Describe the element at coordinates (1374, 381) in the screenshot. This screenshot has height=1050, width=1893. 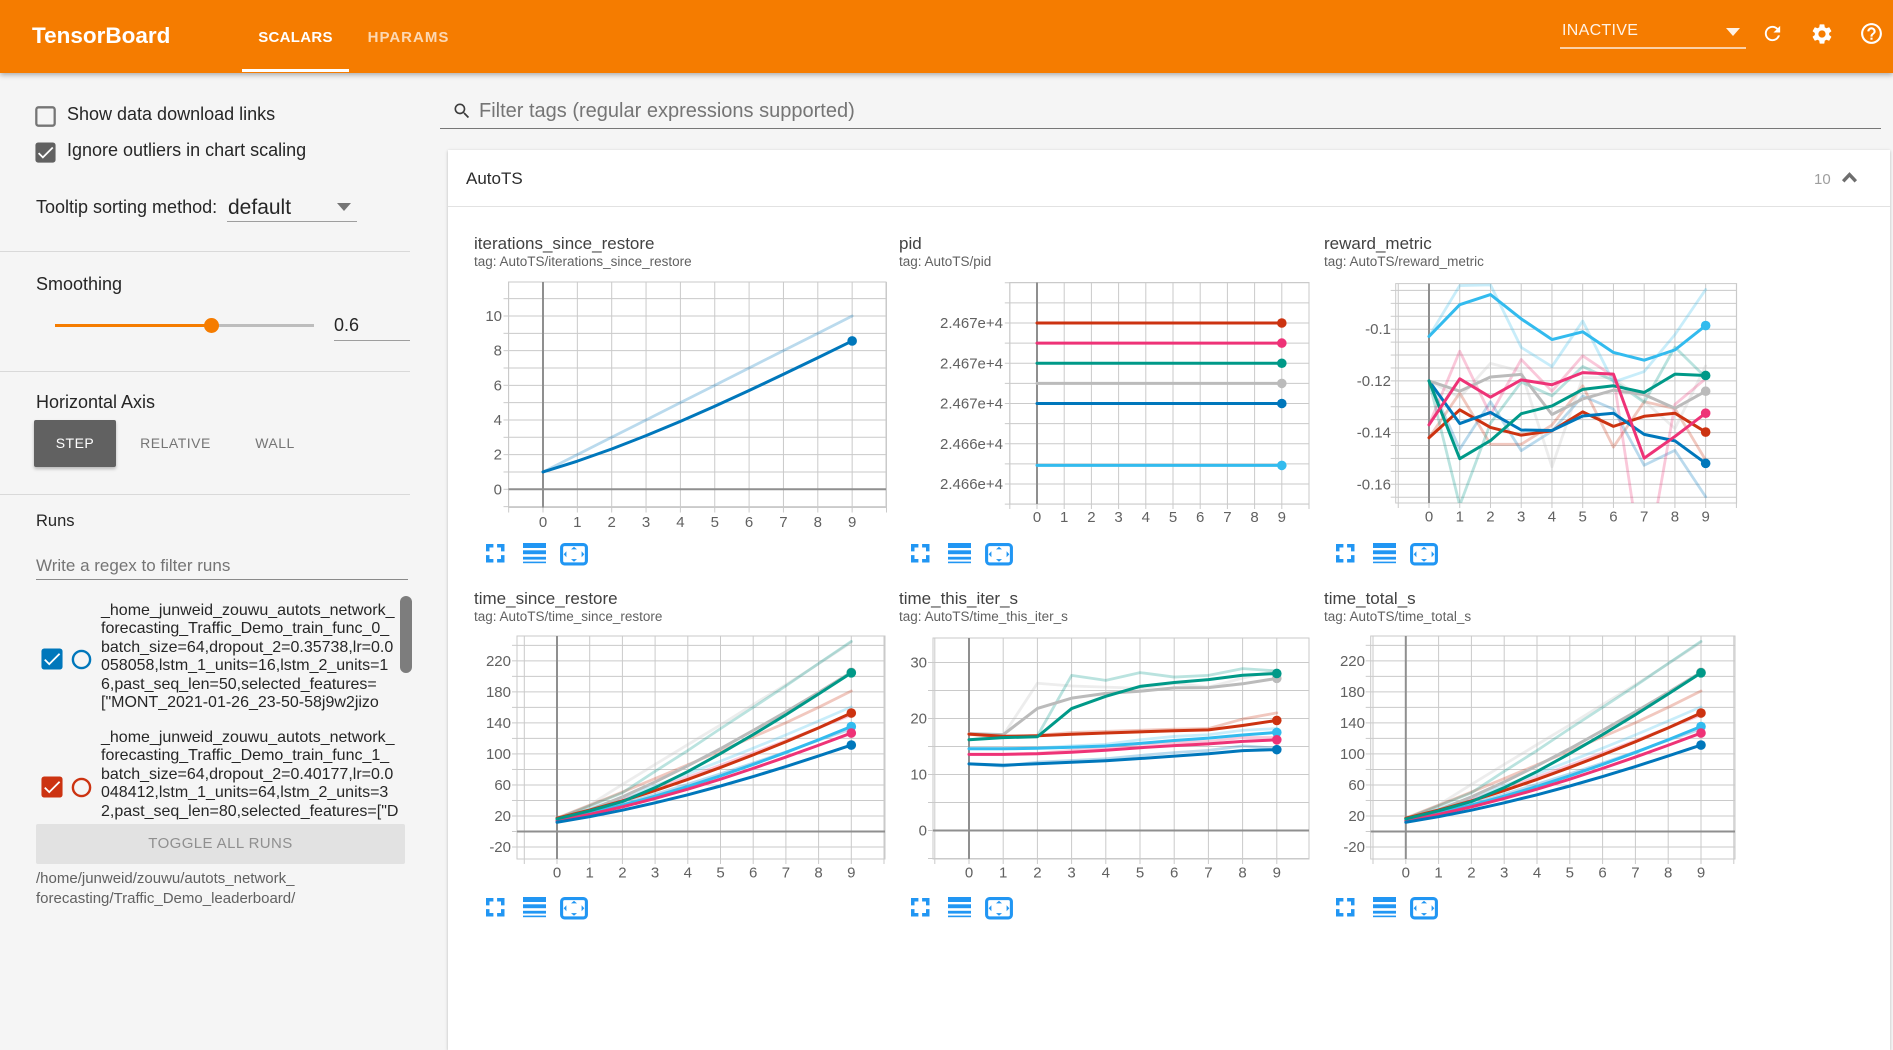
I see `svg-text: -0.12` at that location.